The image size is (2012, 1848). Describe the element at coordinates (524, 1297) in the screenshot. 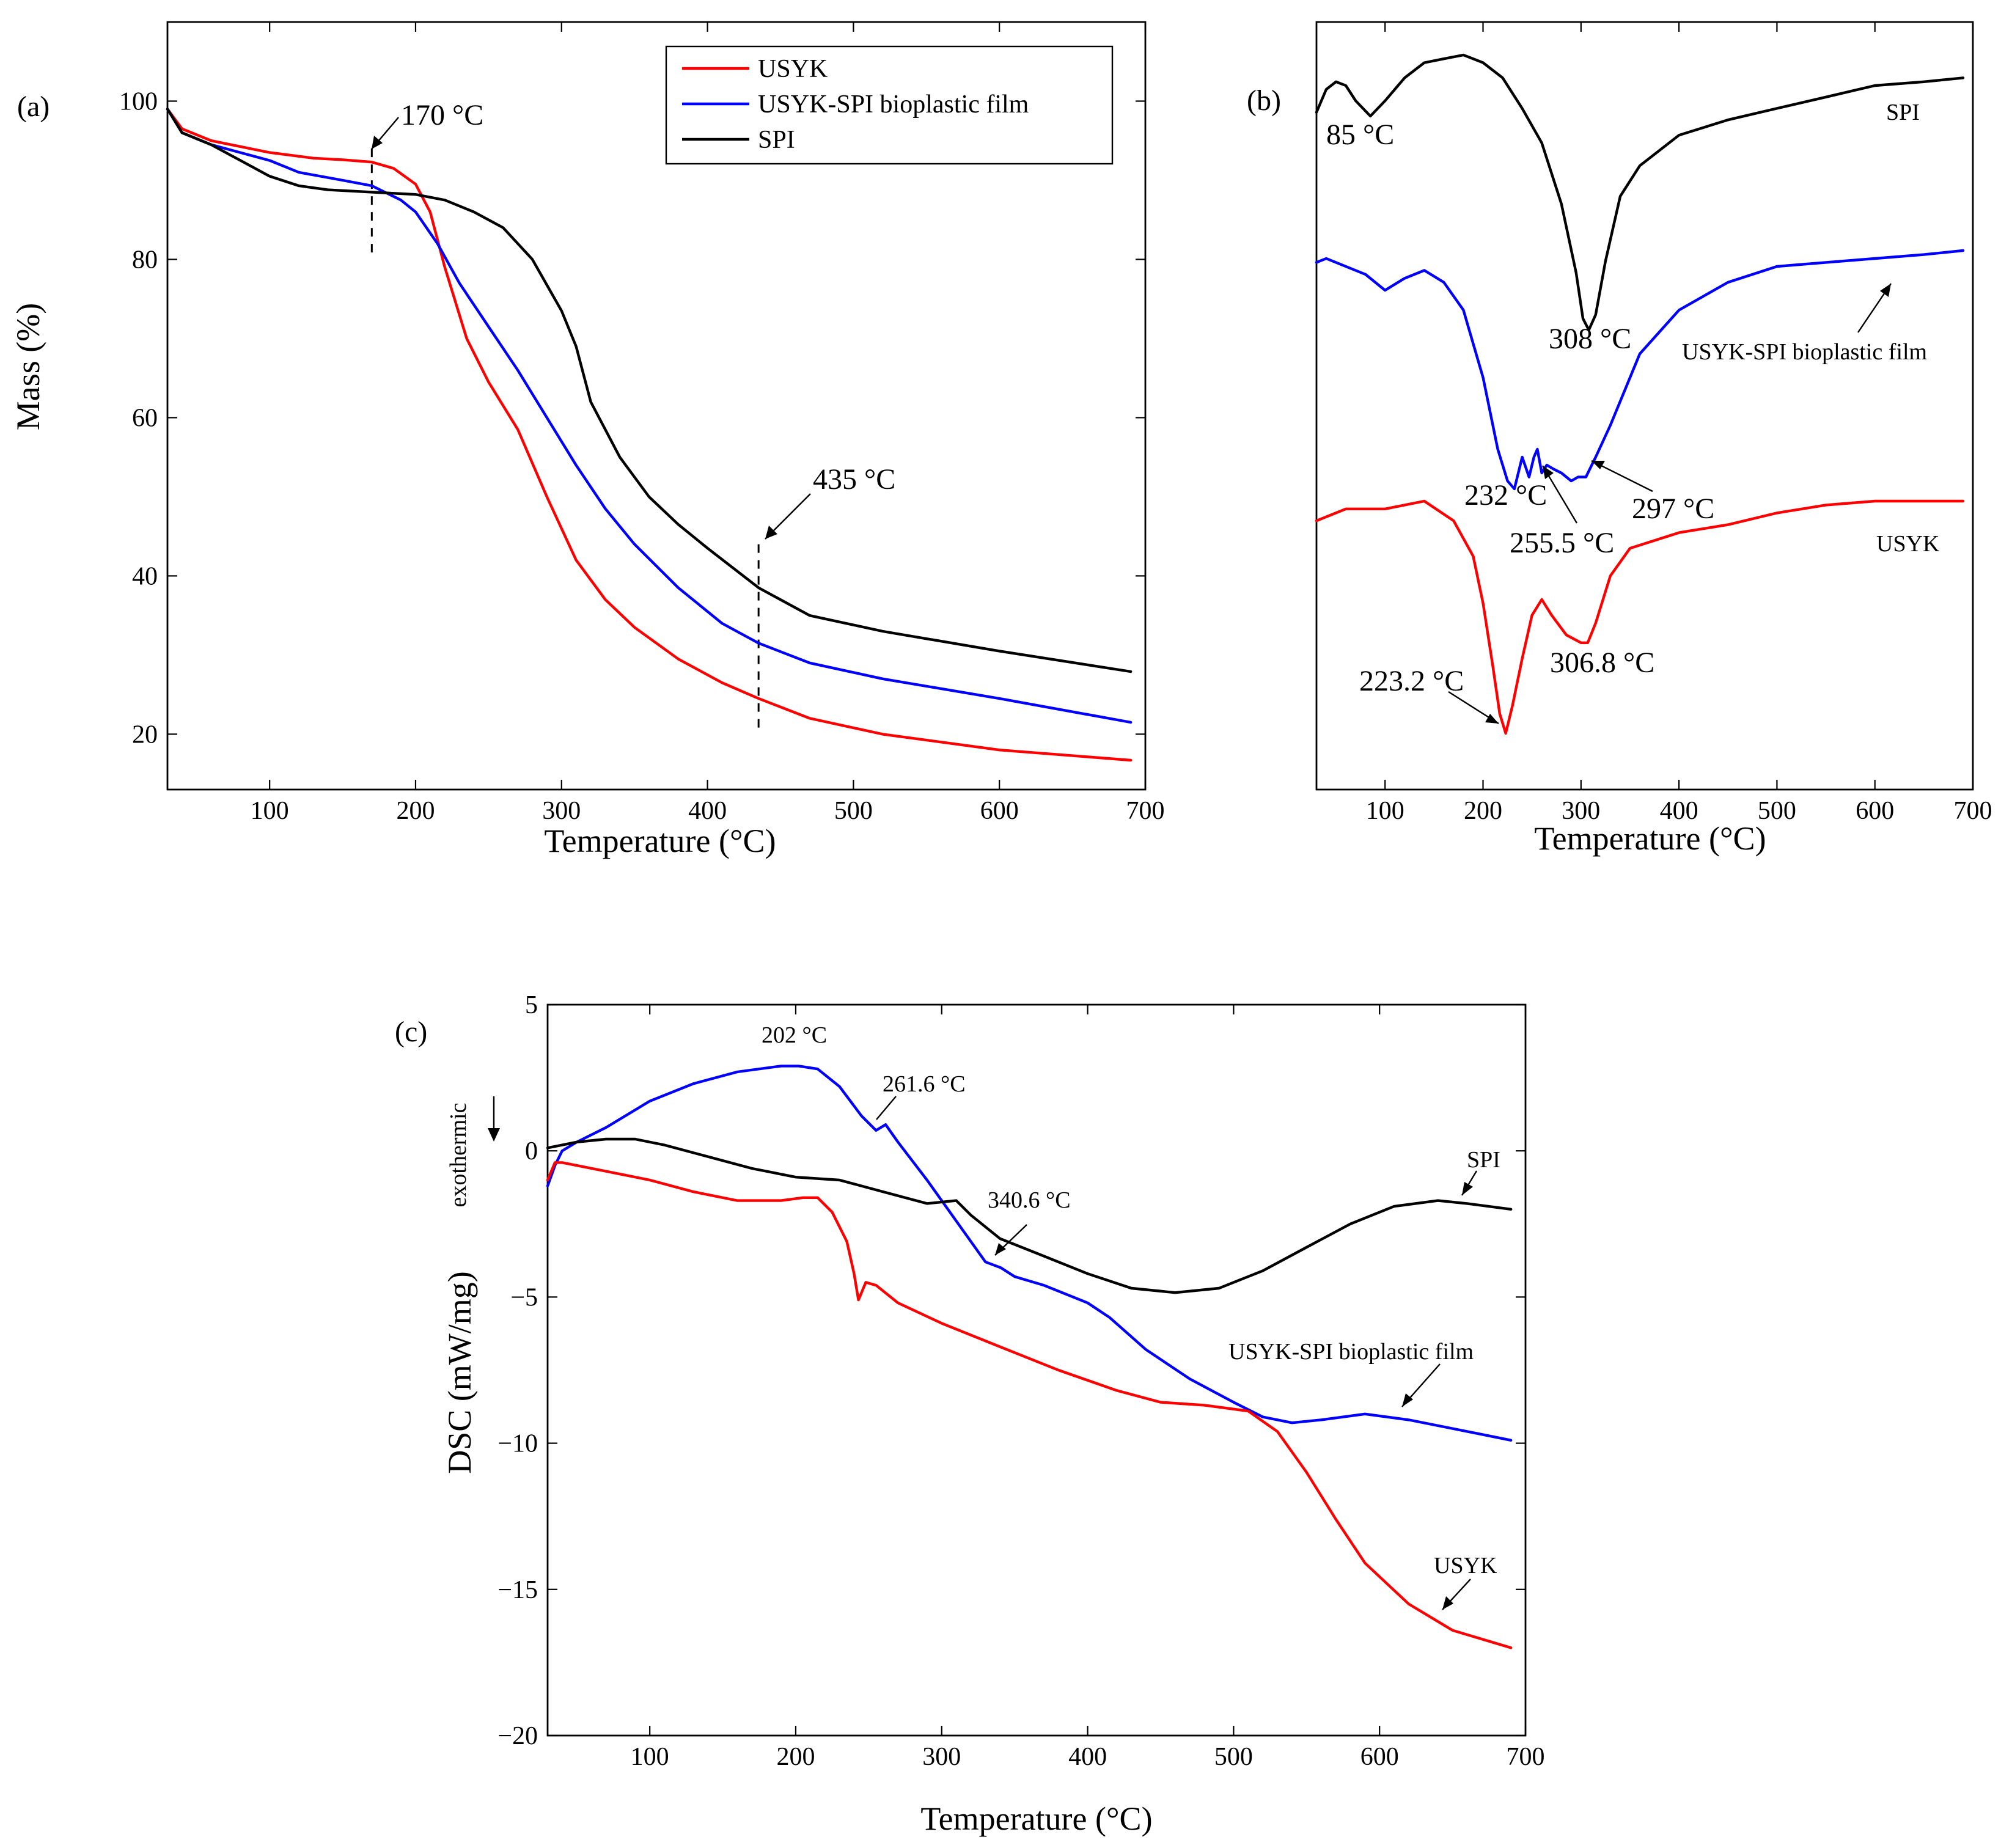

I see `y-tick-label: −5` at that location.